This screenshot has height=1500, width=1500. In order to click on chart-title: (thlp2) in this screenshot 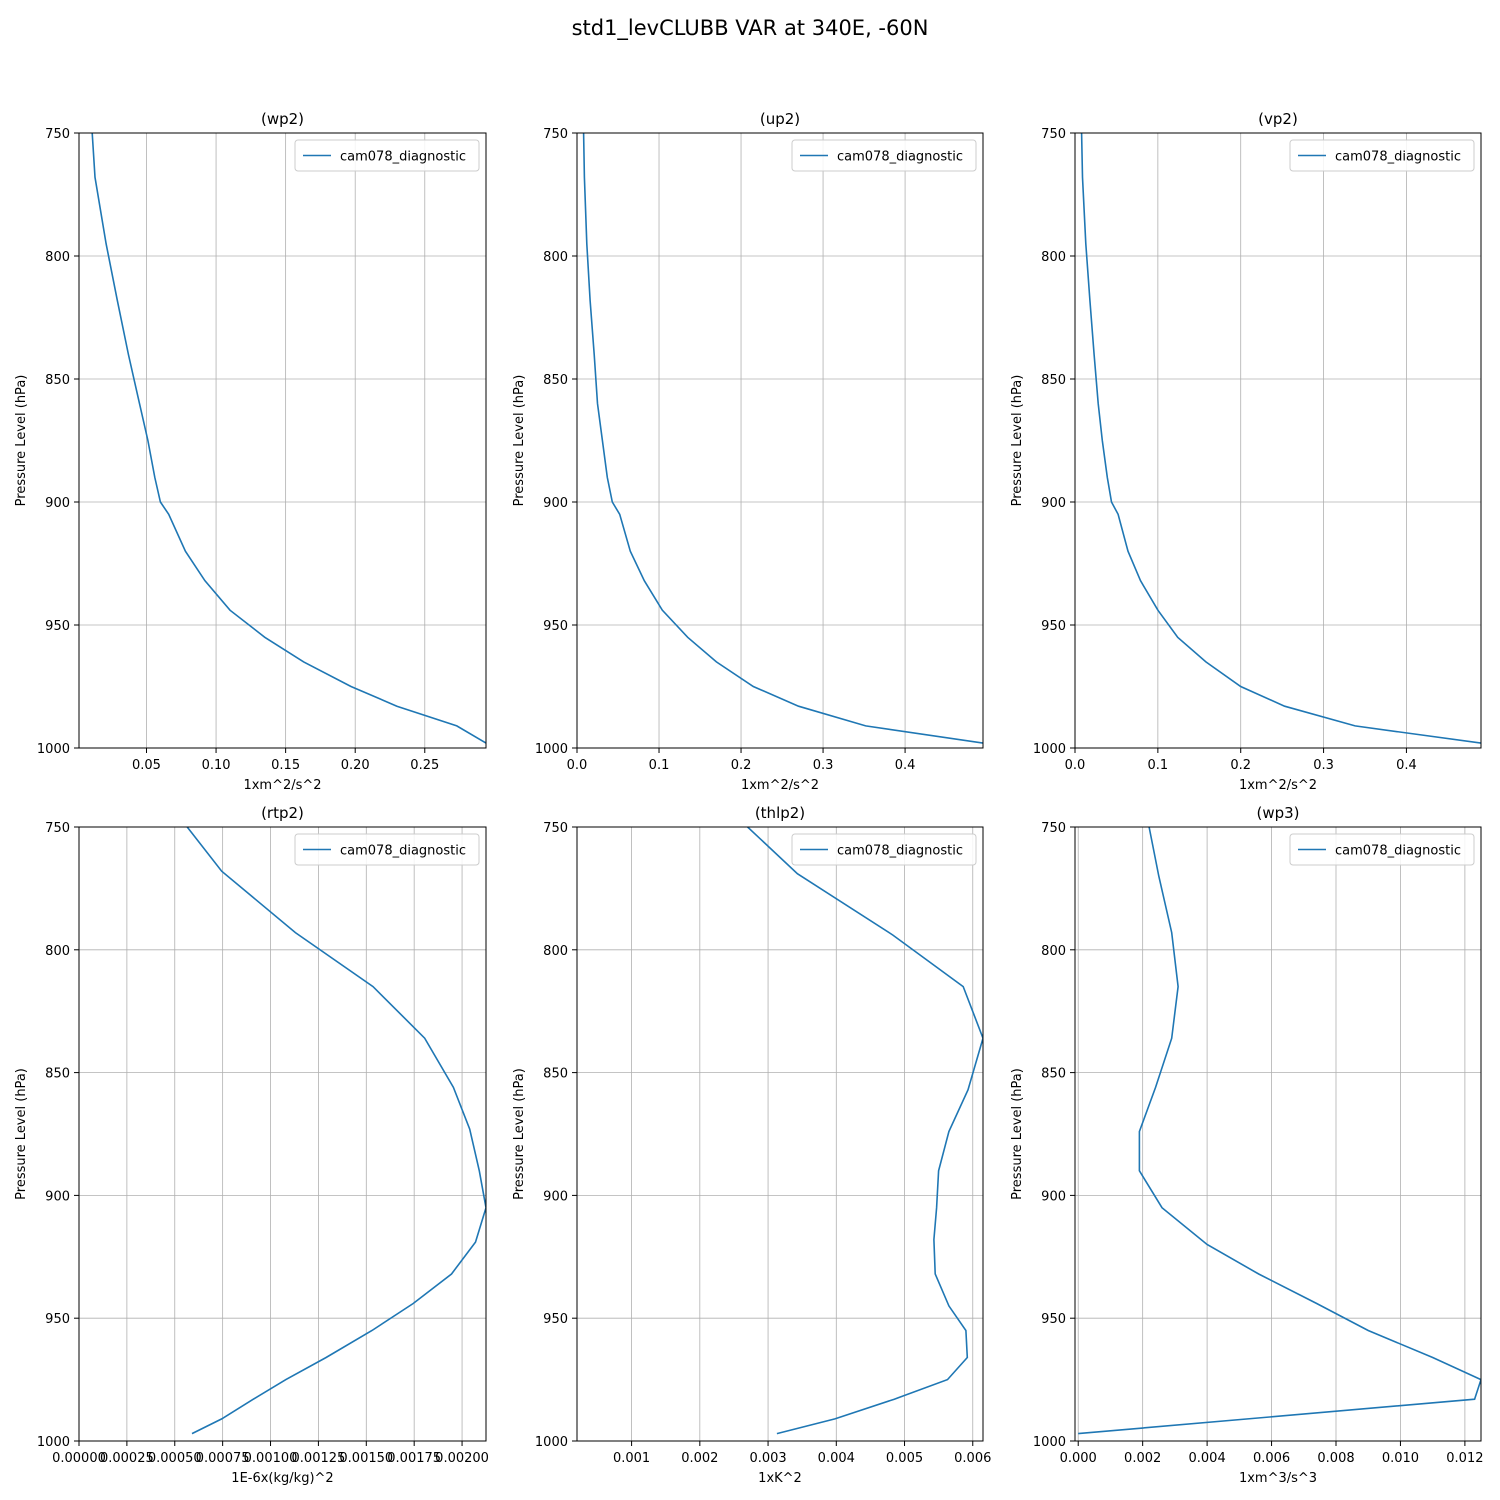, I will do `click(780, 813)`.